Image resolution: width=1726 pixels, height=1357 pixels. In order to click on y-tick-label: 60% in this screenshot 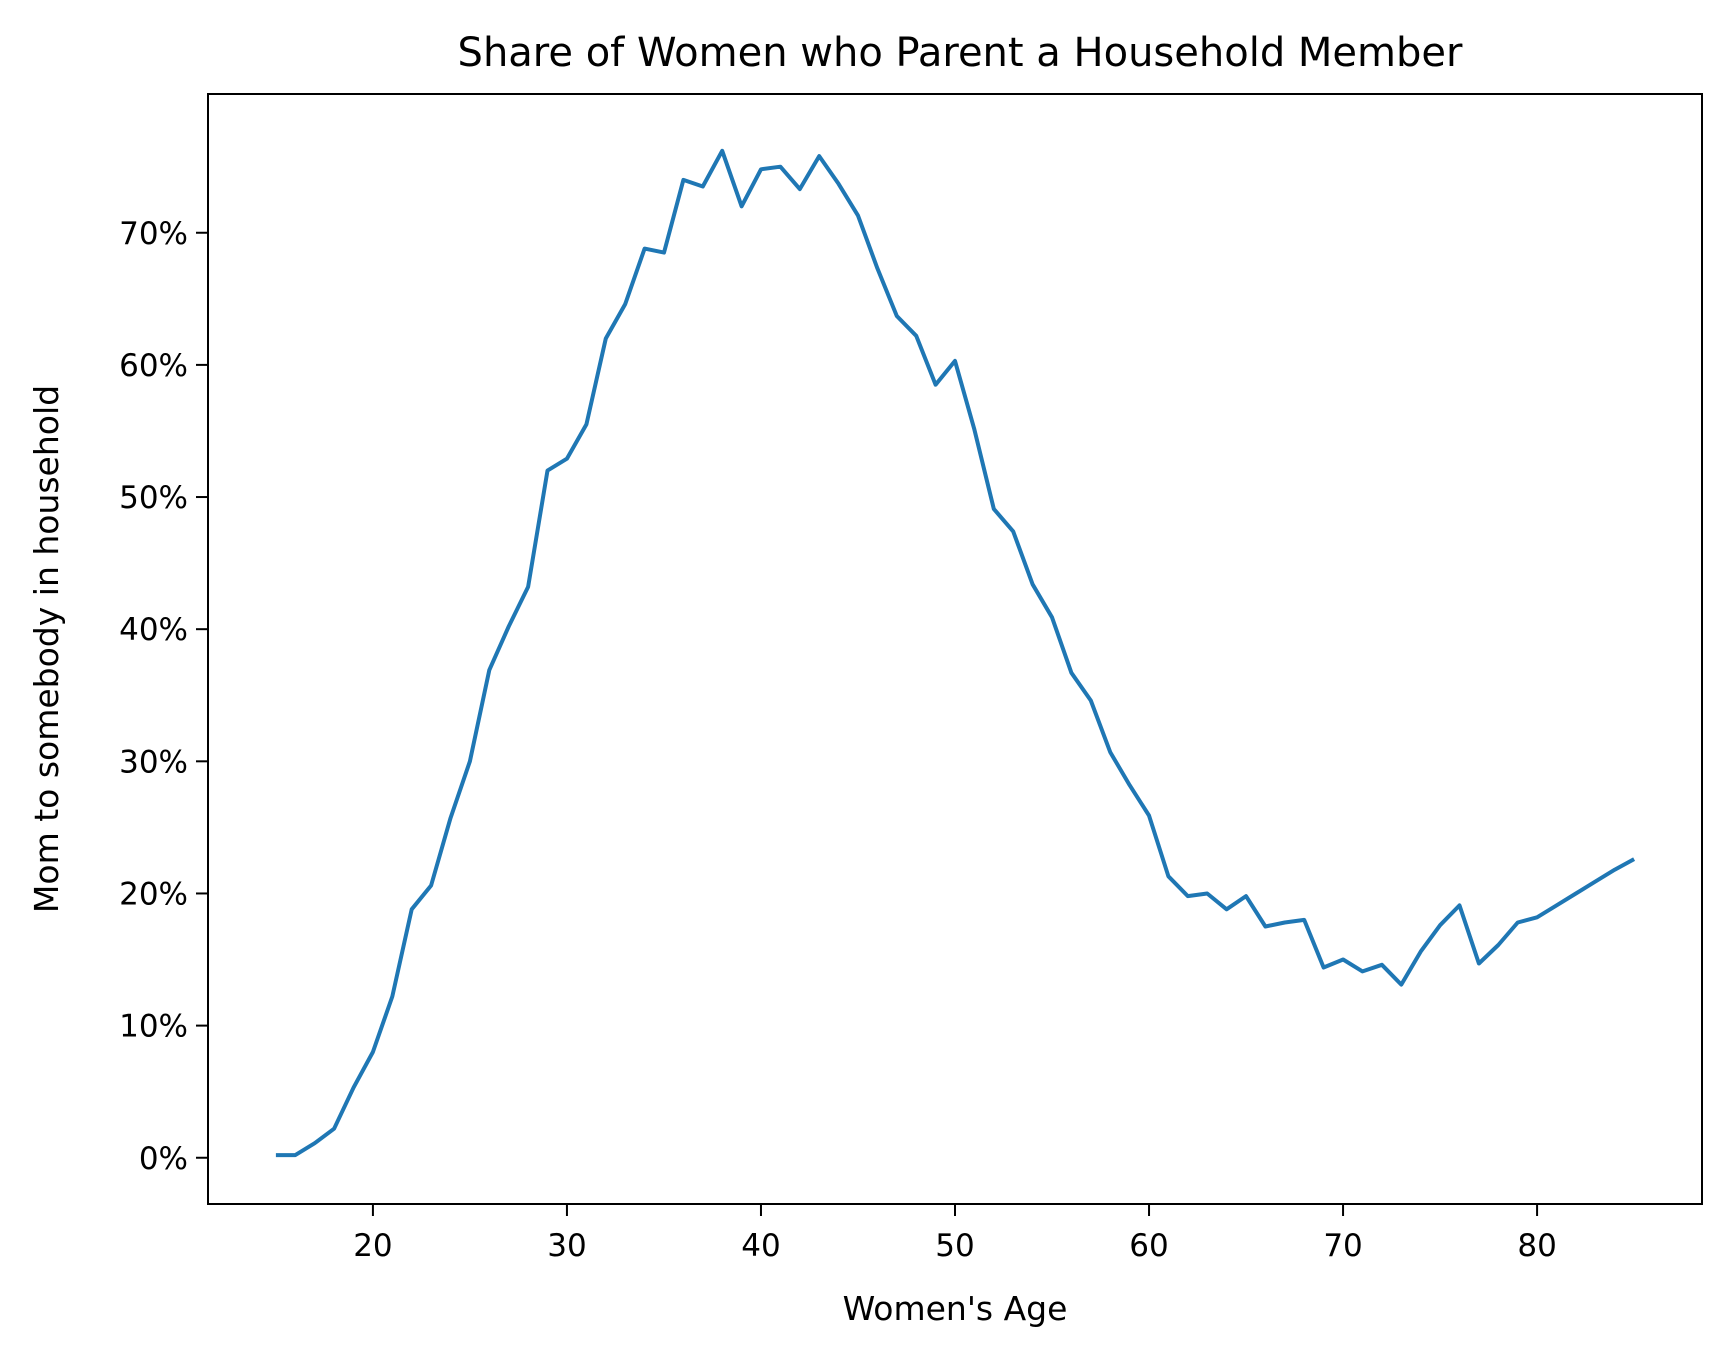, I will do `click(153, 366)`.